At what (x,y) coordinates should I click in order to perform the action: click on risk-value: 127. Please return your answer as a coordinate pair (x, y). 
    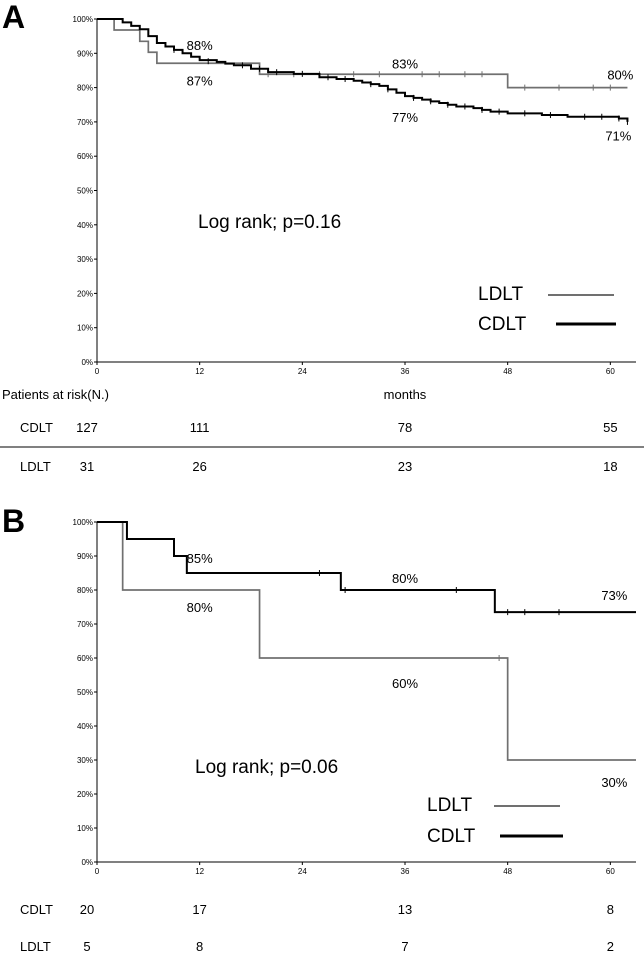
    Looking at the image, I should click on (87, 427).